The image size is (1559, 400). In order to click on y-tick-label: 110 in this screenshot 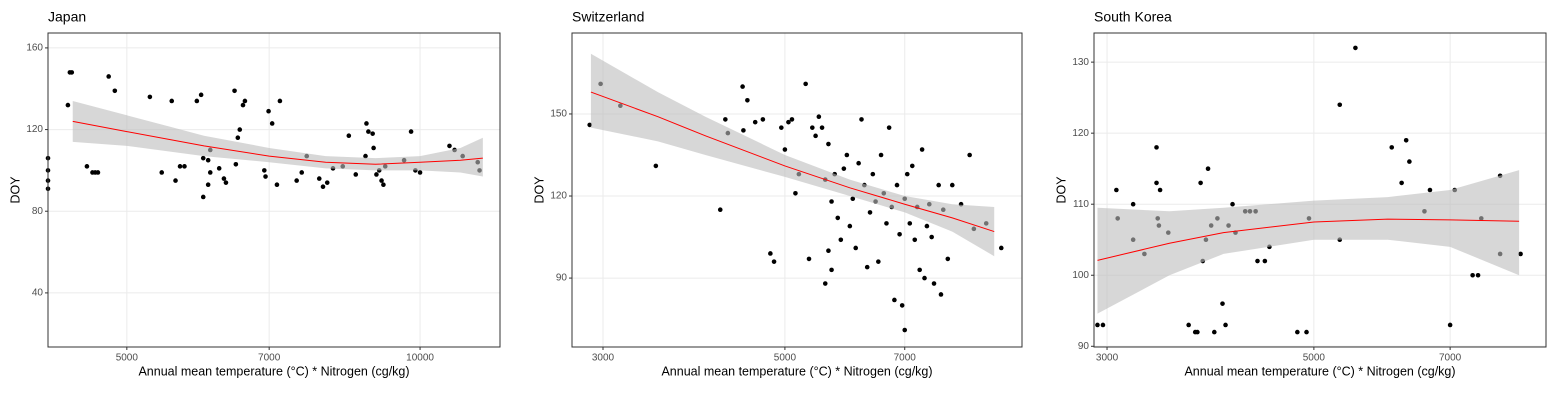, I will do `click(1081, 204)`.